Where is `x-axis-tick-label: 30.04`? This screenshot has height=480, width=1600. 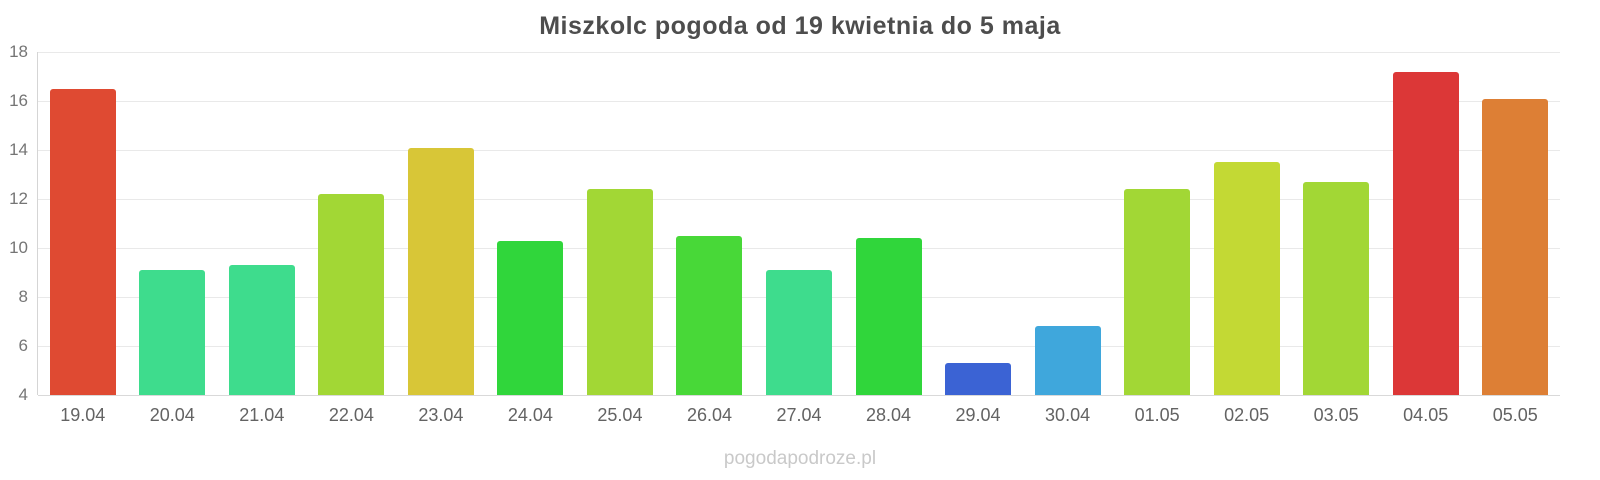 x-axis-tick-label: 30.04 is located at coordinates (1068, 415).